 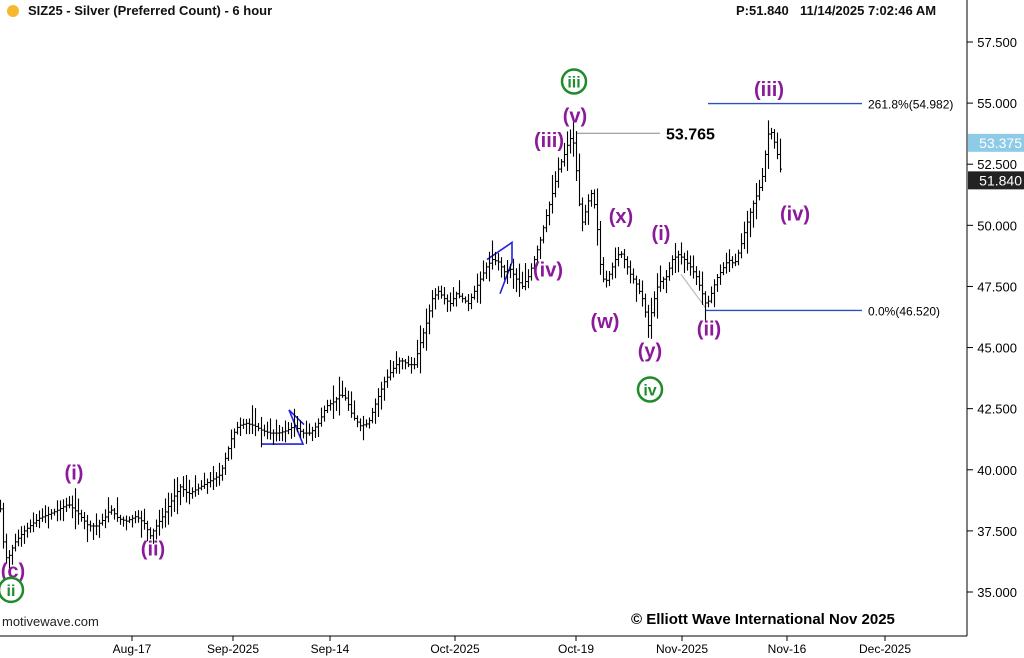 What do you see at coordinates (330, 649) in the screenshot?
I see `time-tick-label: Sep-14` at bounding box center [330, 649].